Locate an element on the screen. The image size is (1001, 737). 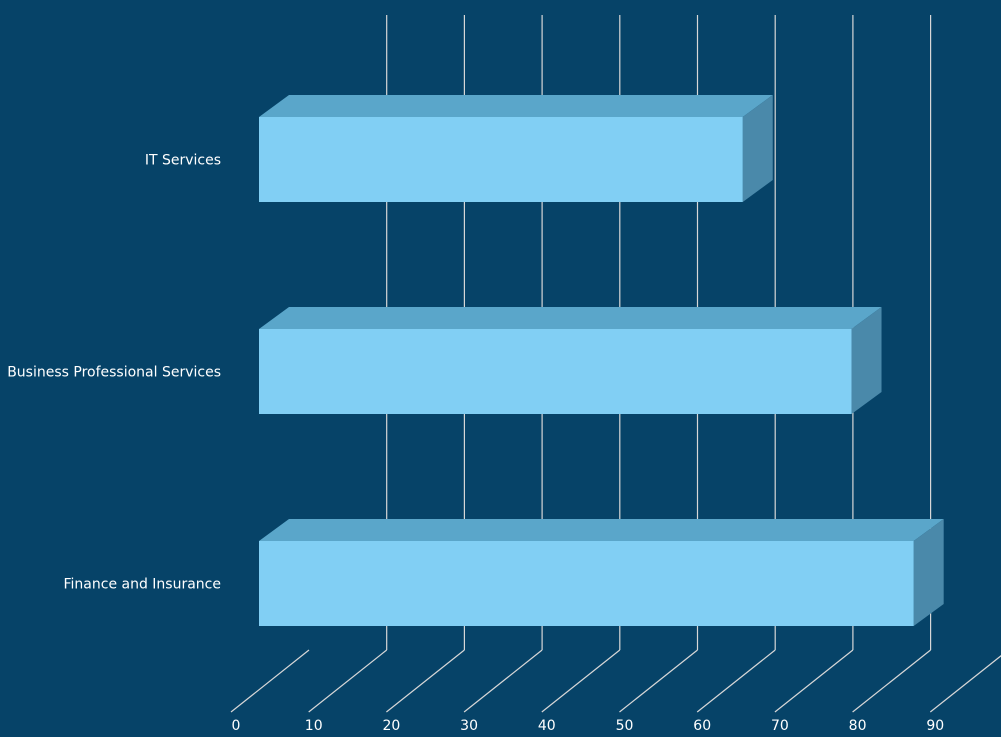
x-tick-label: 0 is located at coordinates (236, 726).